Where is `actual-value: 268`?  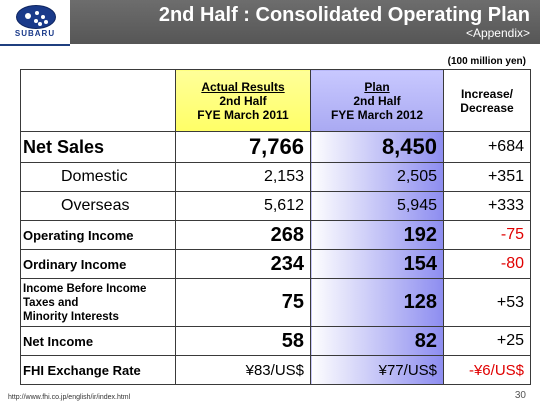 actual-value: 268 is located at coordinates (243, 235).